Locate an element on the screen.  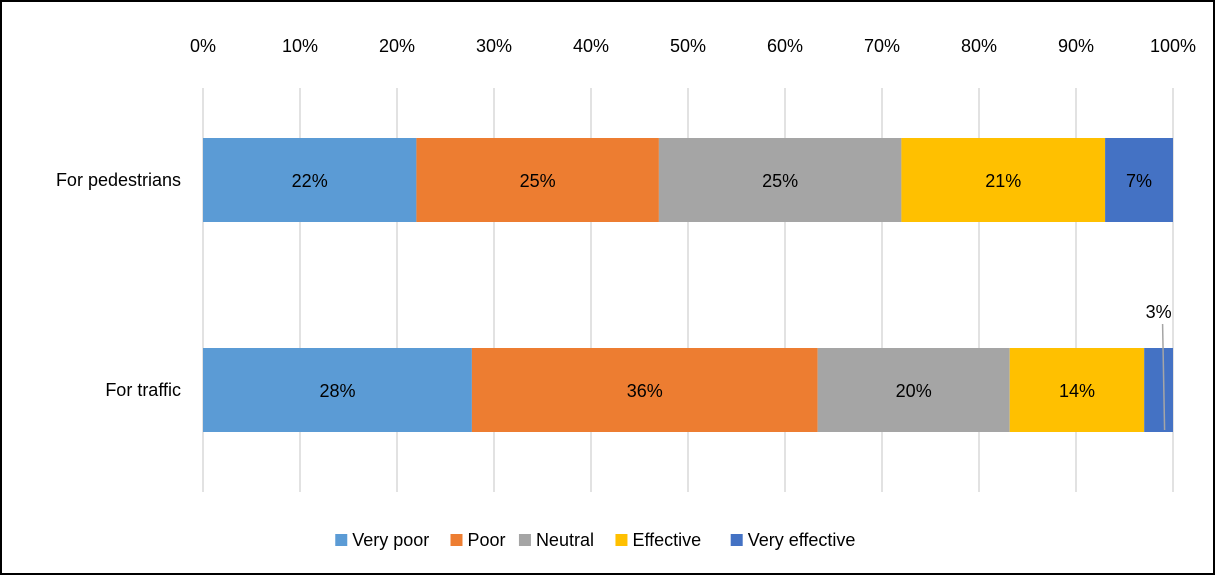
data-label: 28% is located at coordinates (337, 391).